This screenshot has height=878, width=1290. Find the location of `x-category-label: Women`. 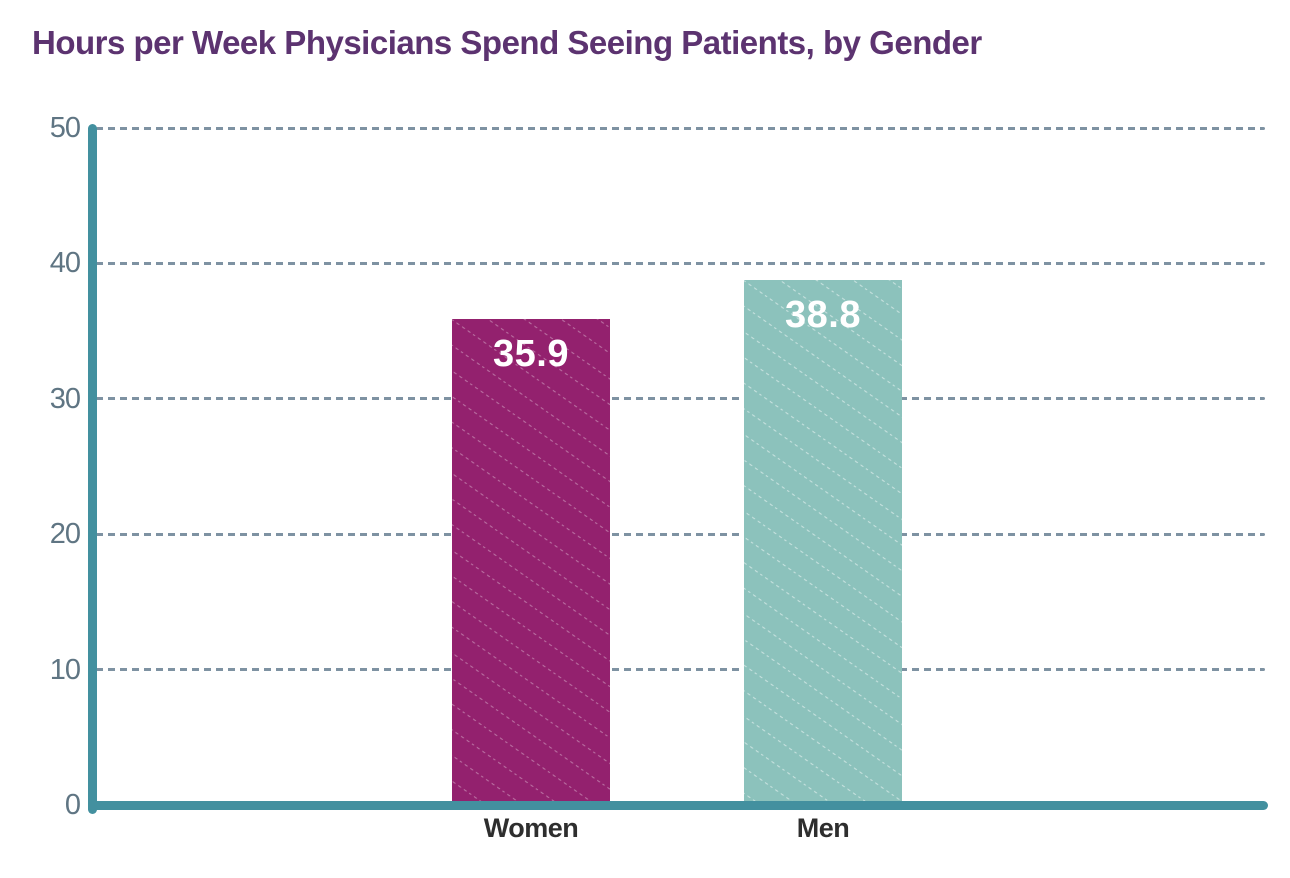

x-category-label: Women is located at coordinates (531, 828).